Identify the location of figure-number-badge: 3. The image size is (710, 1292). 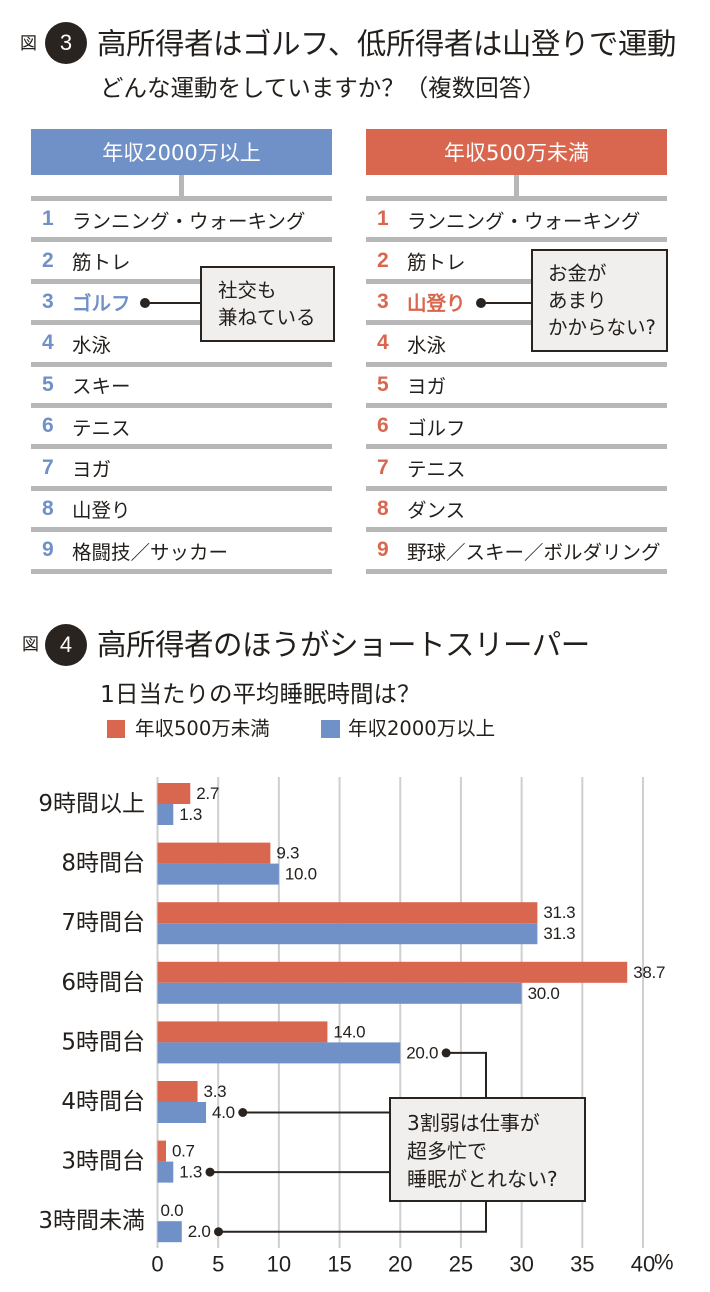
(66, 43).